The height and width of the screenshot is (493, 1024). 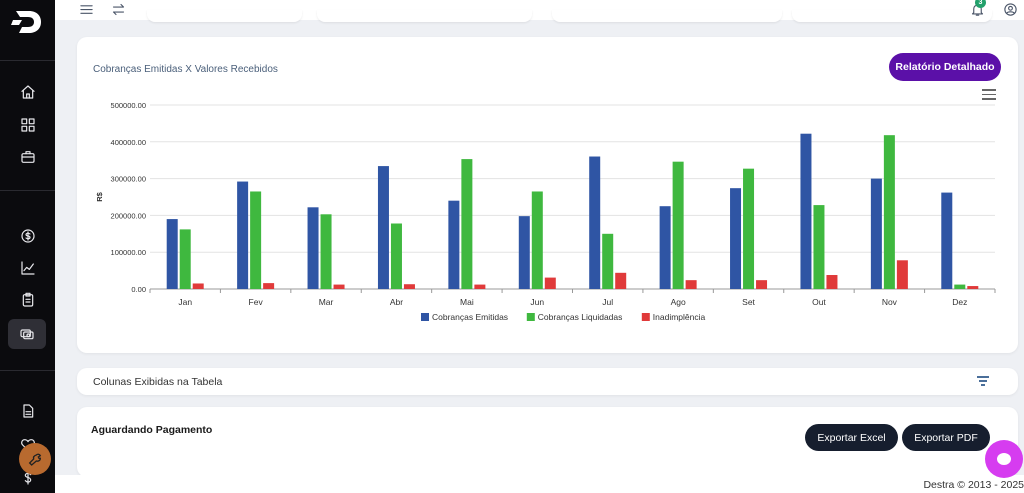 I want to click on hamburger-icon, so click(x=86, y=9).